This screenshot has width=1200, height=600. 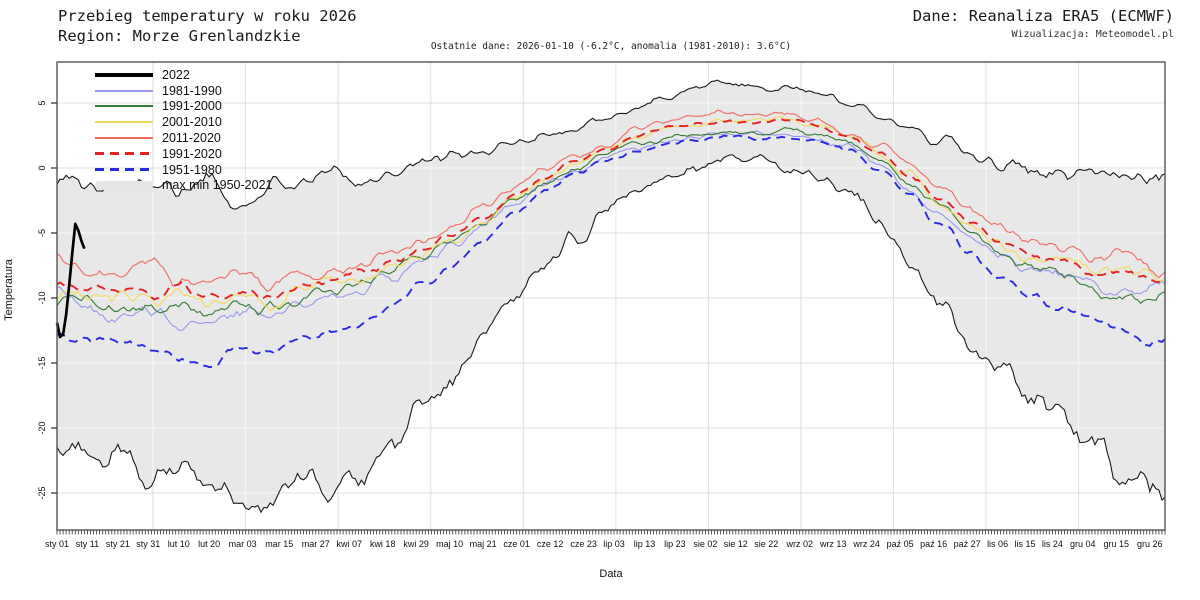 What do you see at coordinates (118, 544) in the screenshot?
I see `svg-text: sty 21` at bounding box center [118, 544].